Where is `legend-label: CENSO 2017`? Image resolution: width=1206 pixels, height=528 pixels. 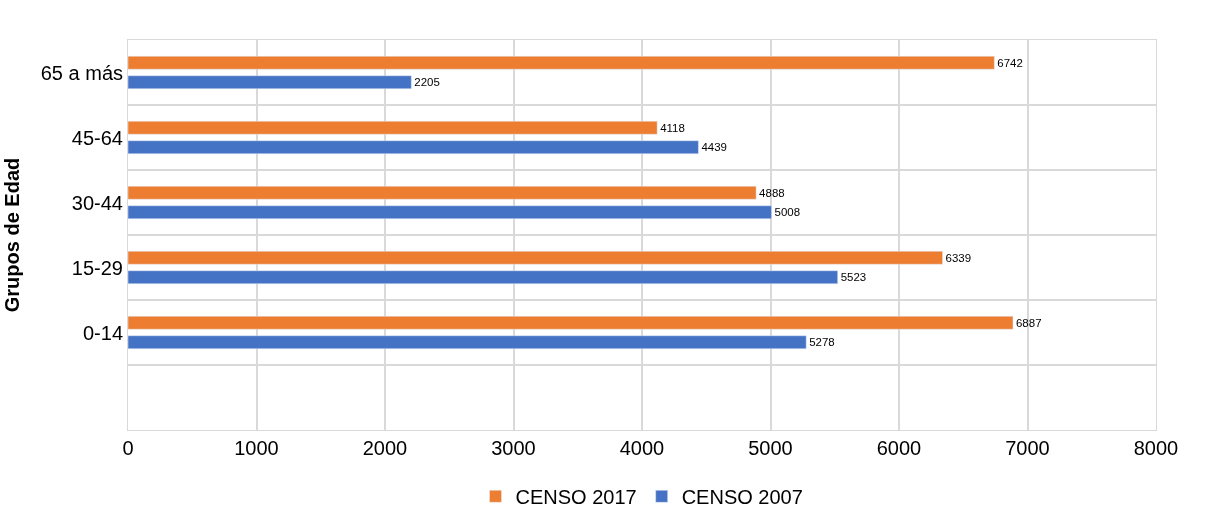 legend-label: CENSO 2017 is located at coordinates (576, 497).